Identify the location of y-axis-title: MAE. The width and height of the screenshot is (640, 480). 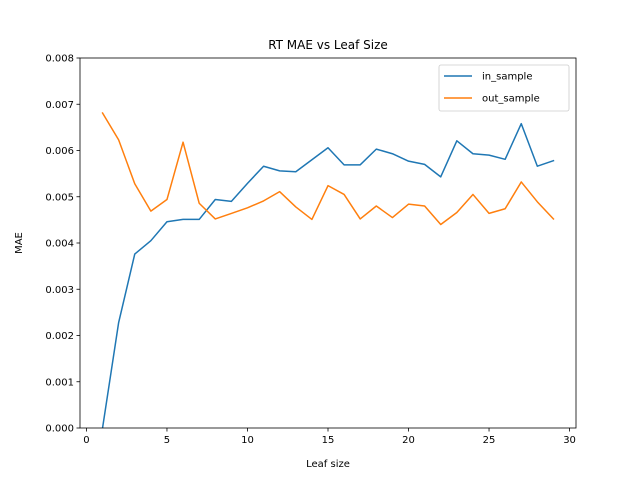
(19, 243).